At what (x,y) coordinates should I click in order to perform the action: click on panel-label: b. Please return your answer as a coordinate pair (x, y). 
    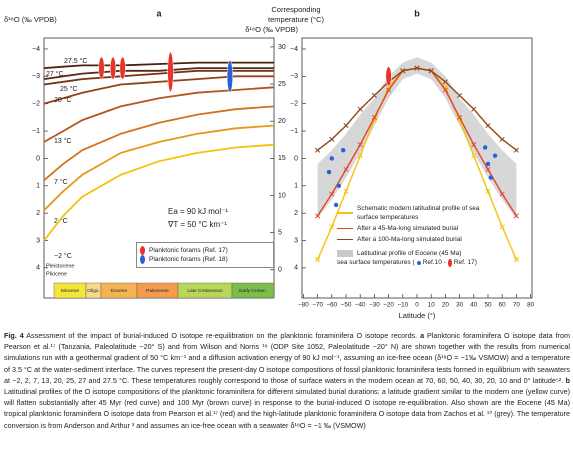
    Looking at the image, I should click on (417, 13).